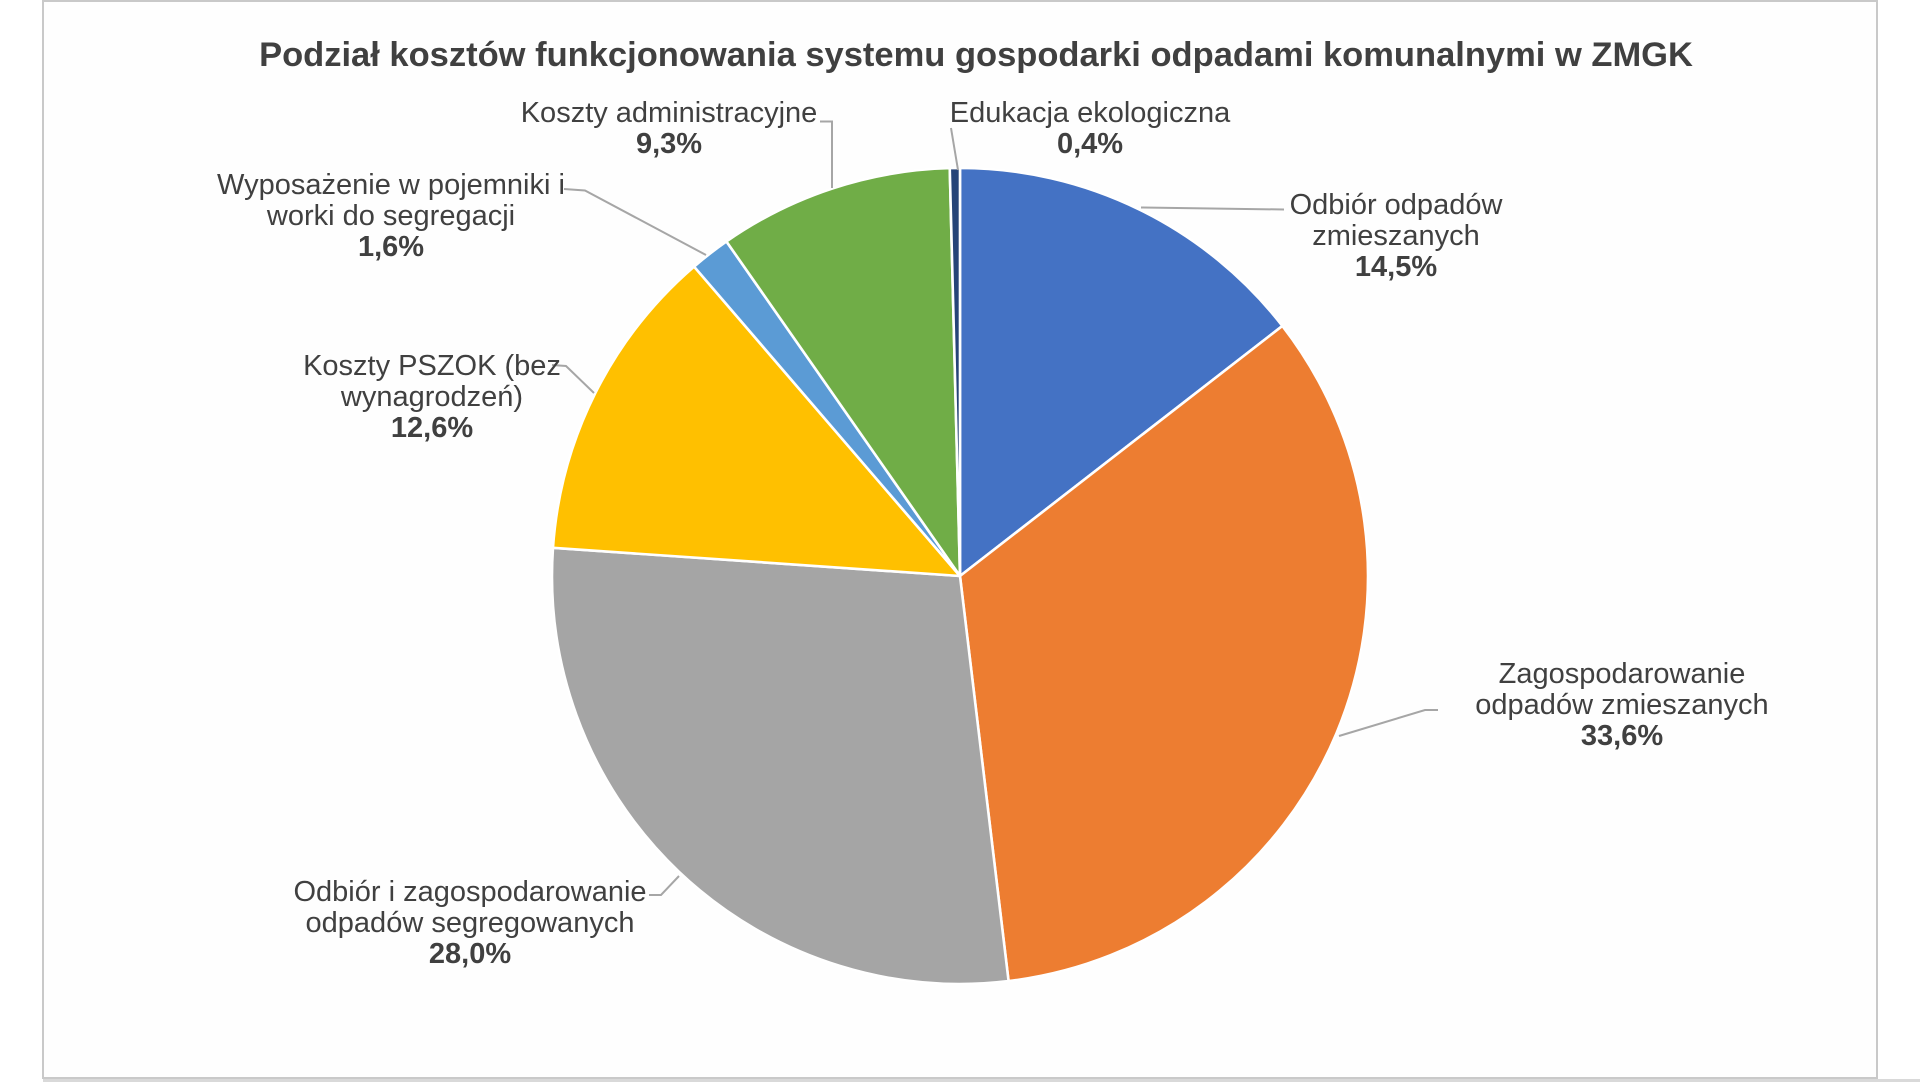 The height and width of the screenshot is (1082, 1920). What do you see at coordinates (1090, 113) in the screenshot?
I see `slice-label-7-line-1: Edukacja ekologiczna` at bounding box center [1090, 113].